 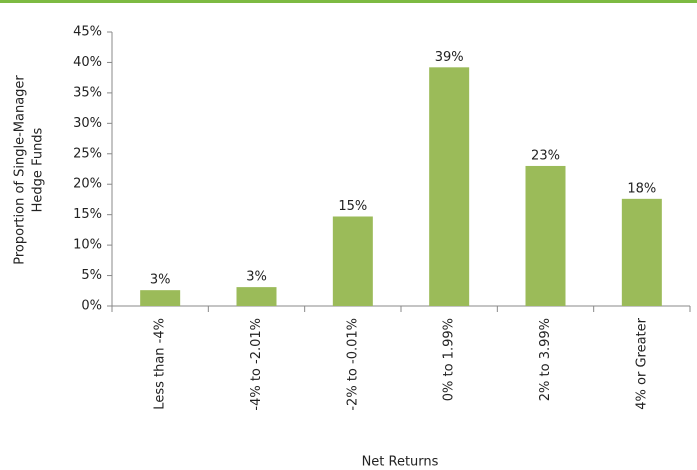 I want to click on y-tick-label: 35%, so click(x=87, y=92).